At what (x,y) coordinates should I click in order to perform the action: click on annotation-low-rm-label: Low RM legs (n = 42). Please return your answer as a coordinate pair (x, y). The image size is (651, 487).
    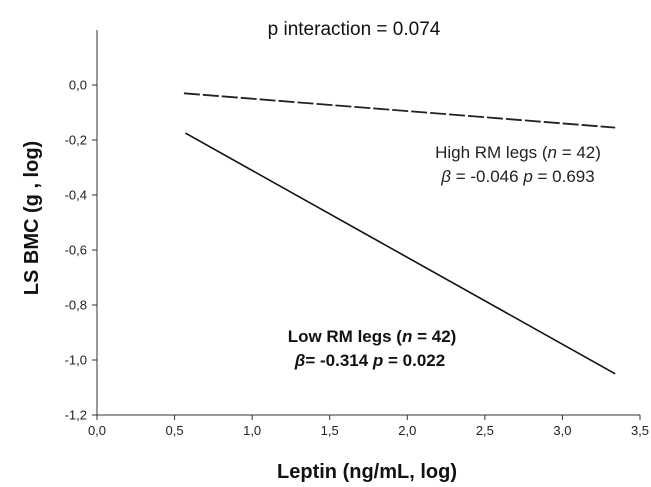
    Looking at the image, I should click on (372, 336).